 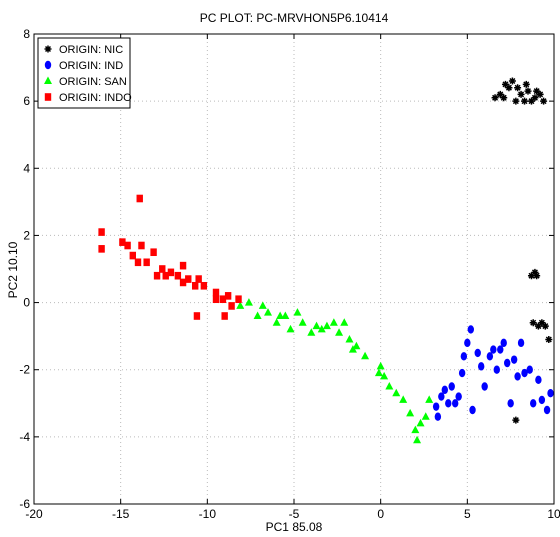 I want to click on x-tick-label: -15, so click(x=121, y=514).